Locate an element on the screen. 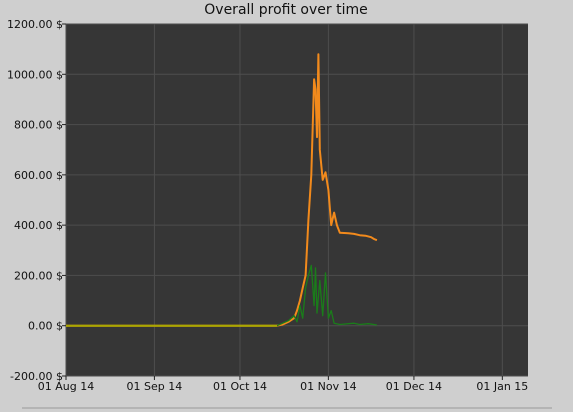 This screenshot has width=573, height=412. y-tick-label: 1000.00 $ is located at coordinates (35, 74).